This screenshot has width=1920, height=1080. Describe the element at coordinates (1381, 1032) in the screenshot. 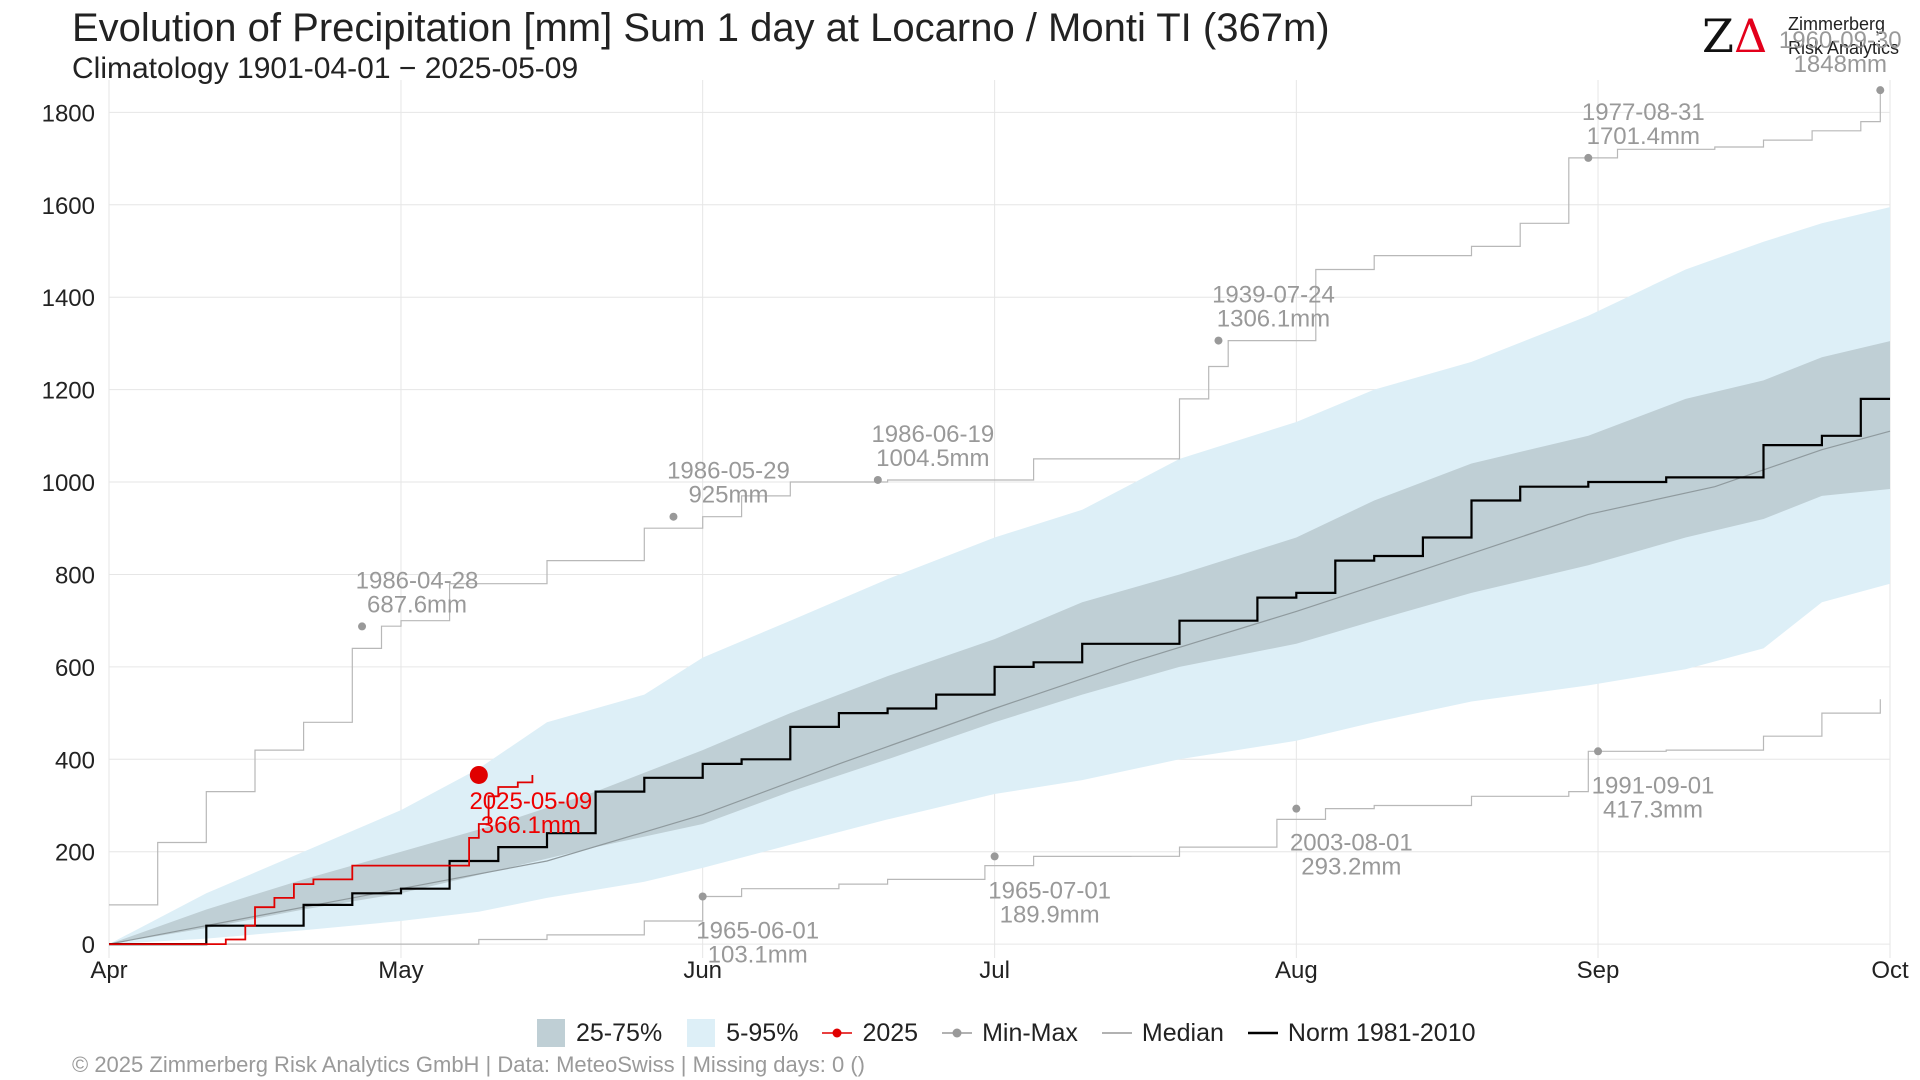

I see `legend-label: Norm 1981-2010` at that location.